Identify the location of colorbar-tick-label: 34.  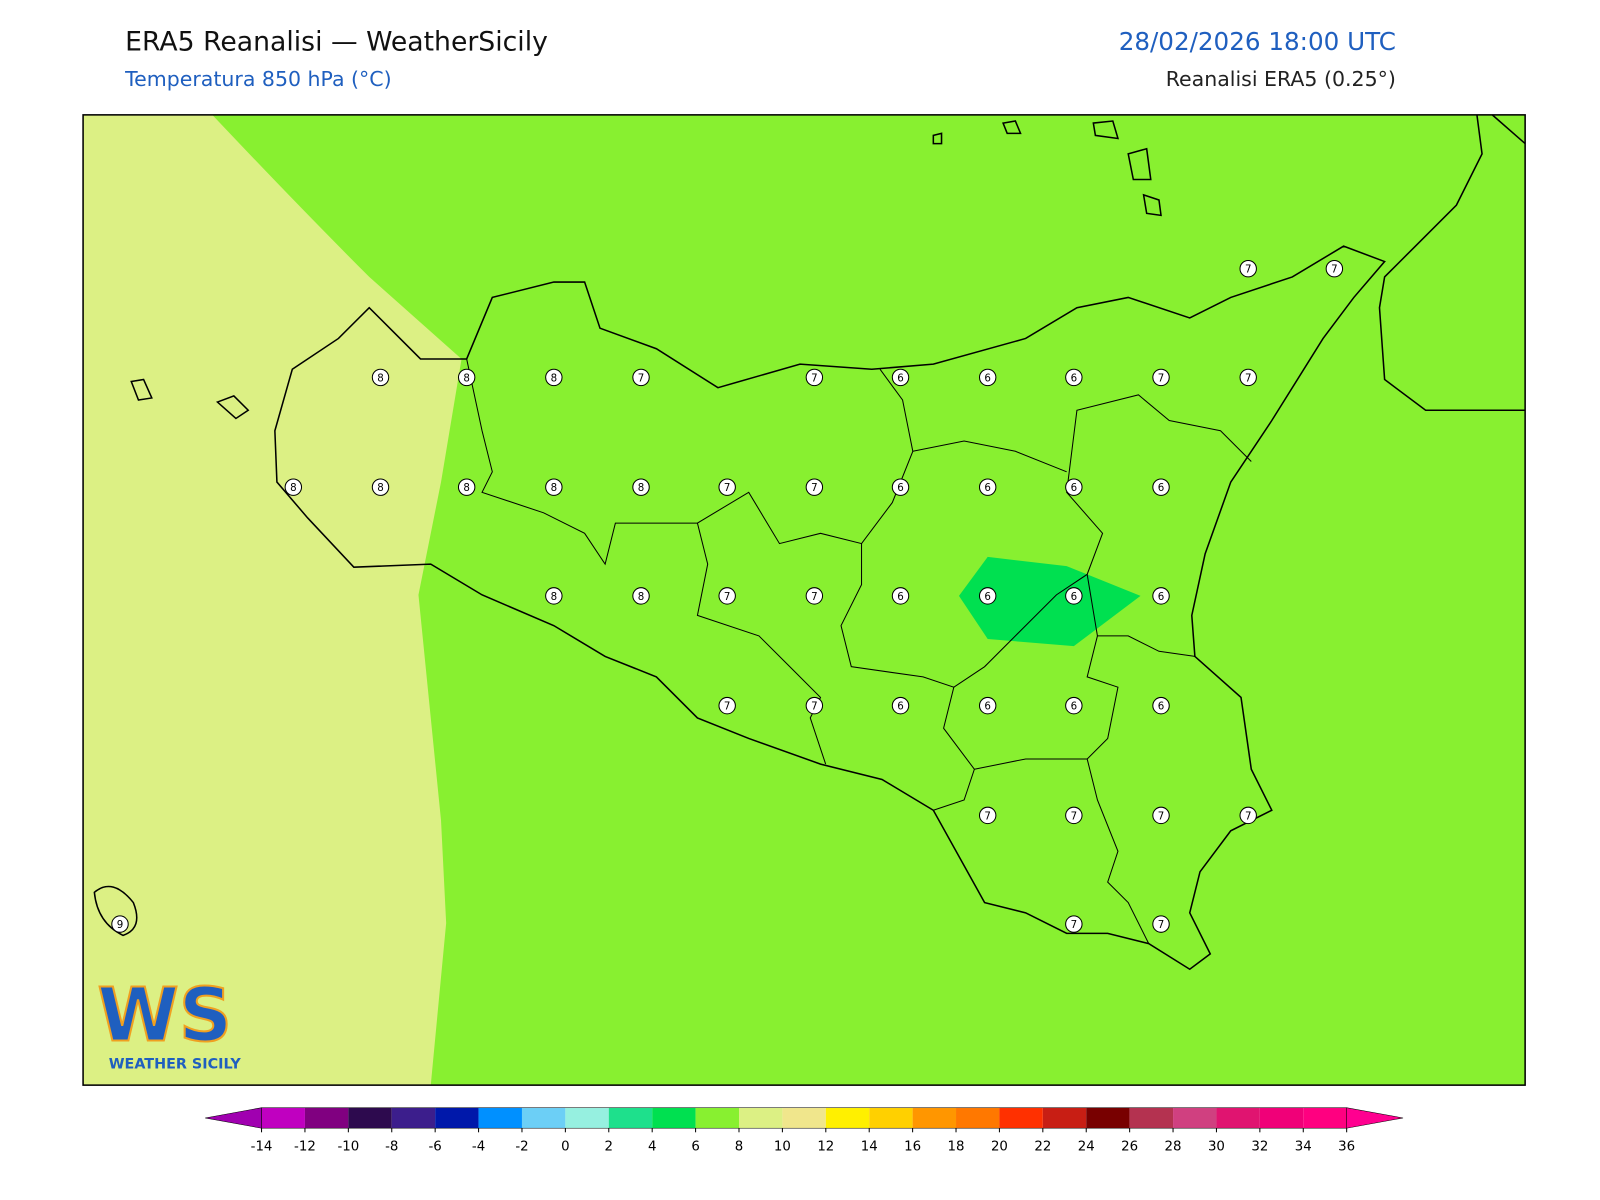
(1303, 1147).